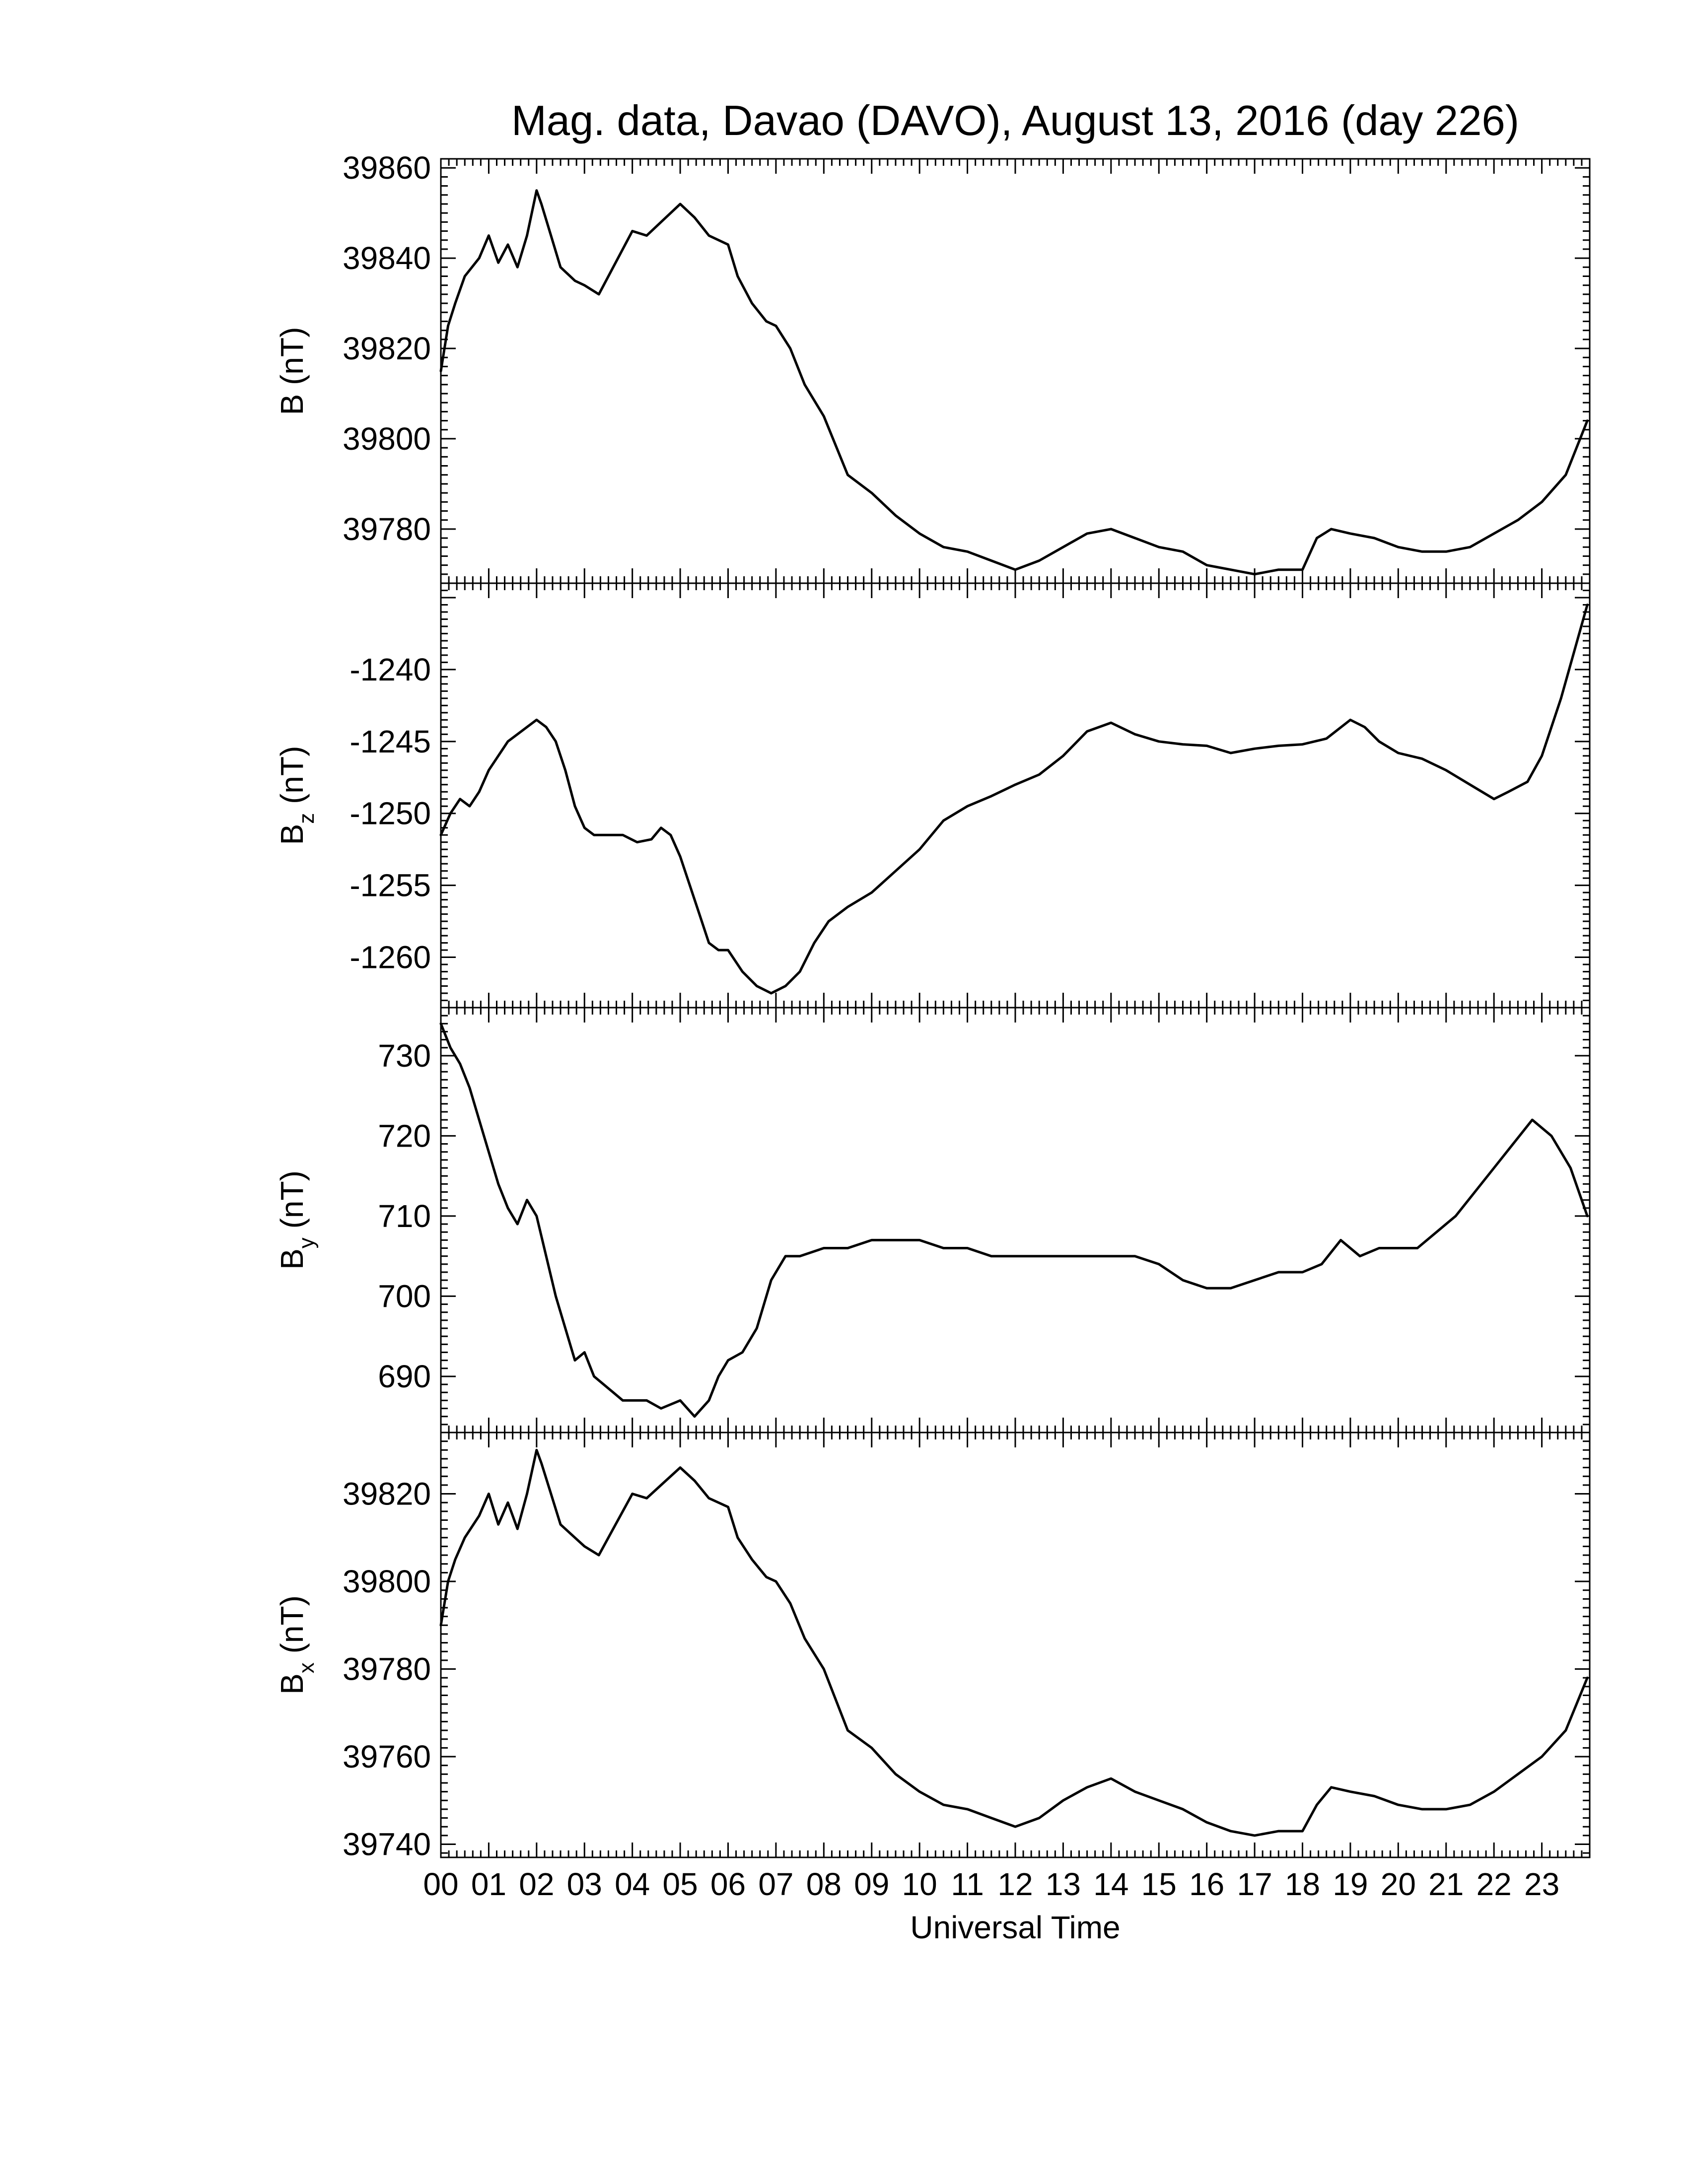 This screenshot has width=1688, height=2184. I want to click on y-tick-label: -1240, so click(390, 669).